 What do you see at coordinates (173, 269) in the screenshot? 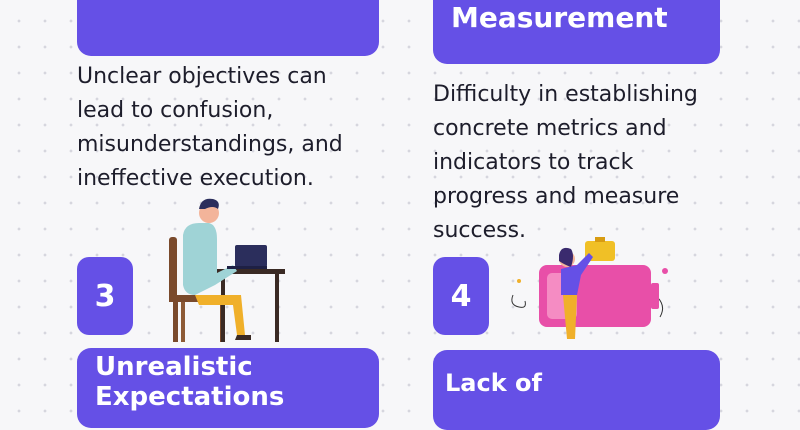
I see `chair-back` at bounding box center [173, 269].